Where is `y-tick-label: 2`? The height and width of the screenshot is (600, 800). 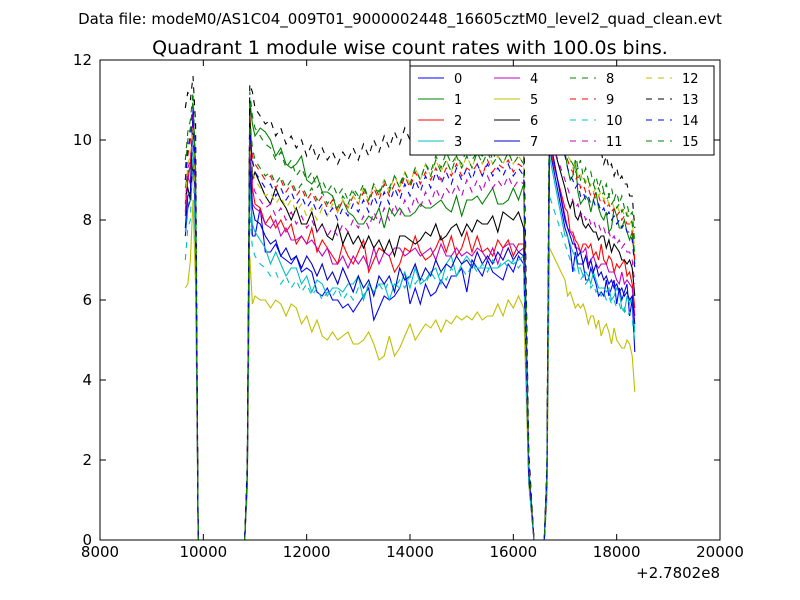 y-tick-label: 2 is located at coordinates (87, 460).